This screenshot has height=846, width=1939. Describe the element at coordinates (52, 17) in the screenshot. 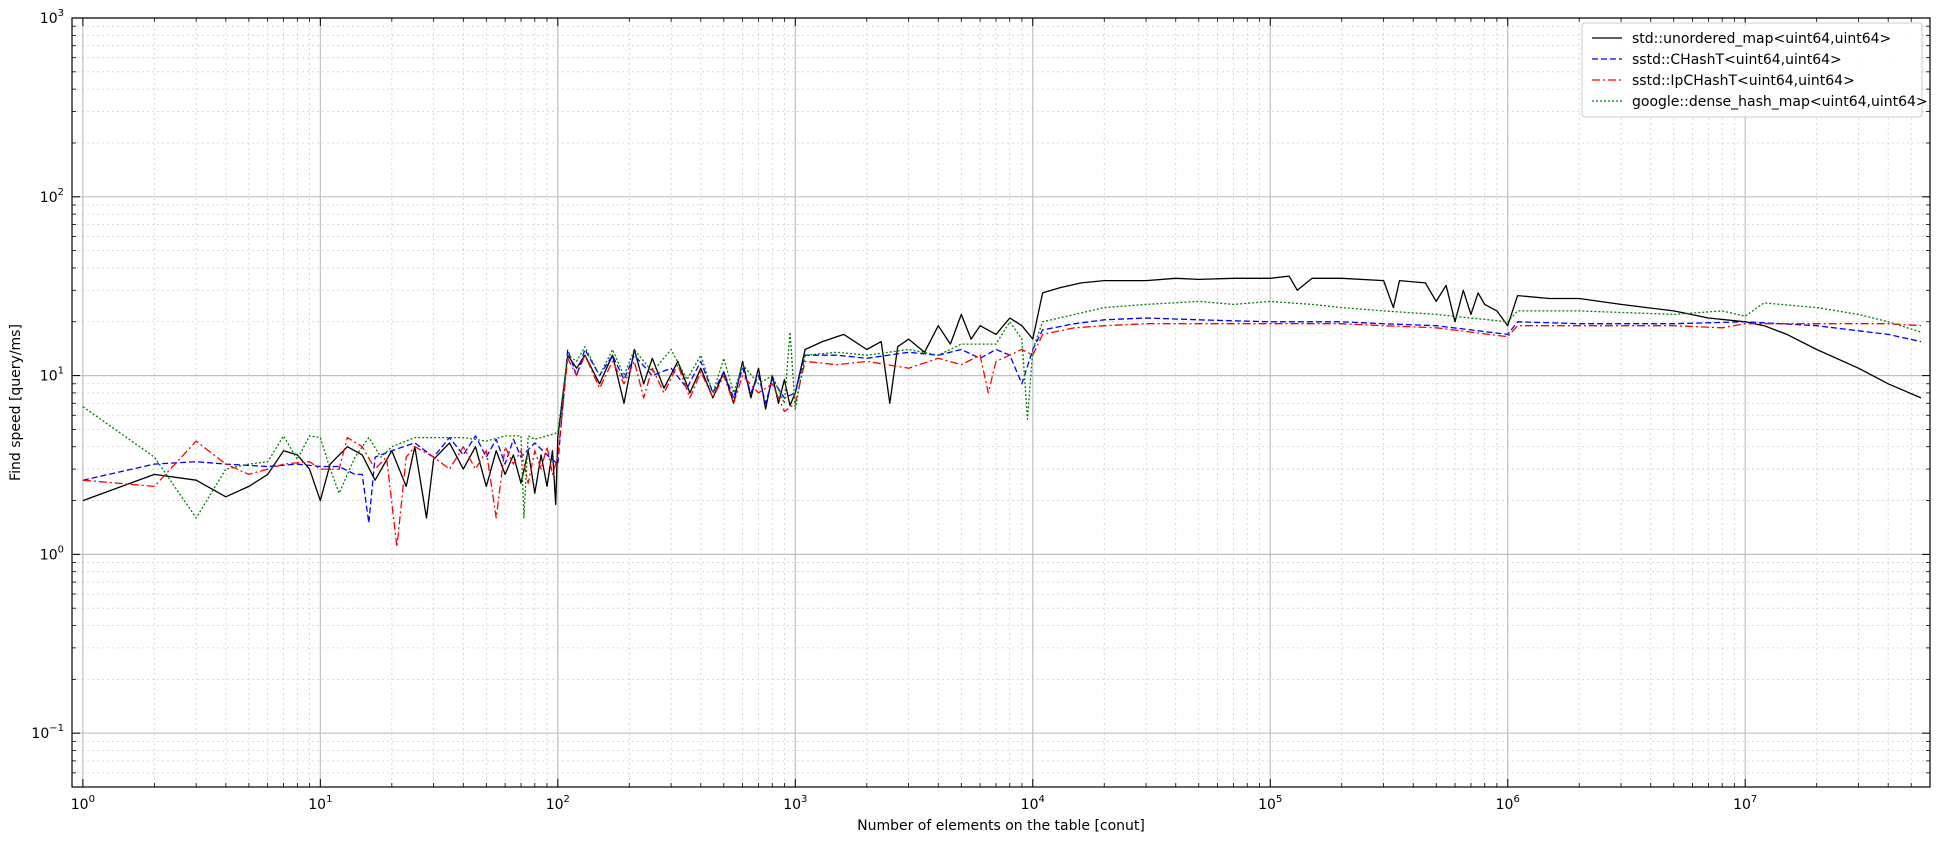

I see `y-tick-label: 10³` at that location.